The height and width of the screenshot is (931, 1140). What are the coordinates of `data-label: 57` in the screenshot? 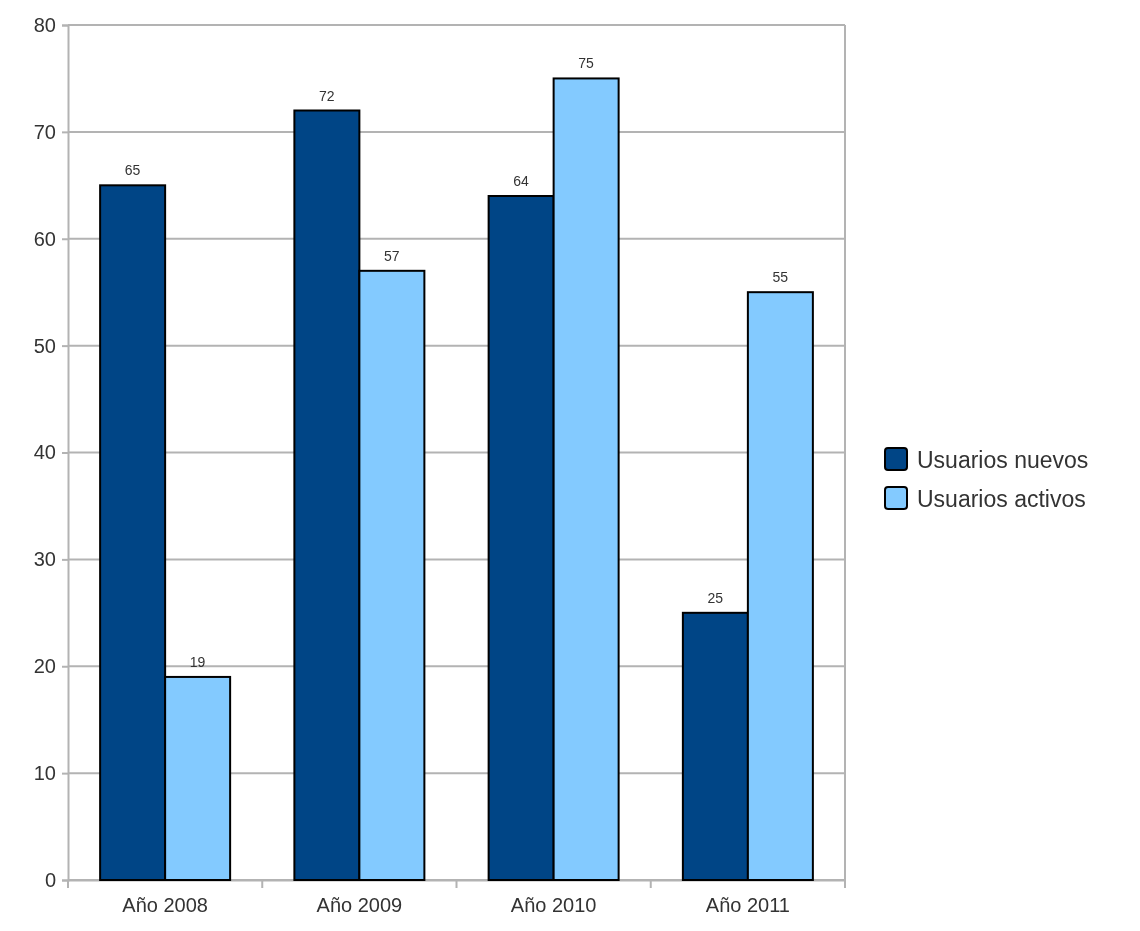 It's located at (392, 255).